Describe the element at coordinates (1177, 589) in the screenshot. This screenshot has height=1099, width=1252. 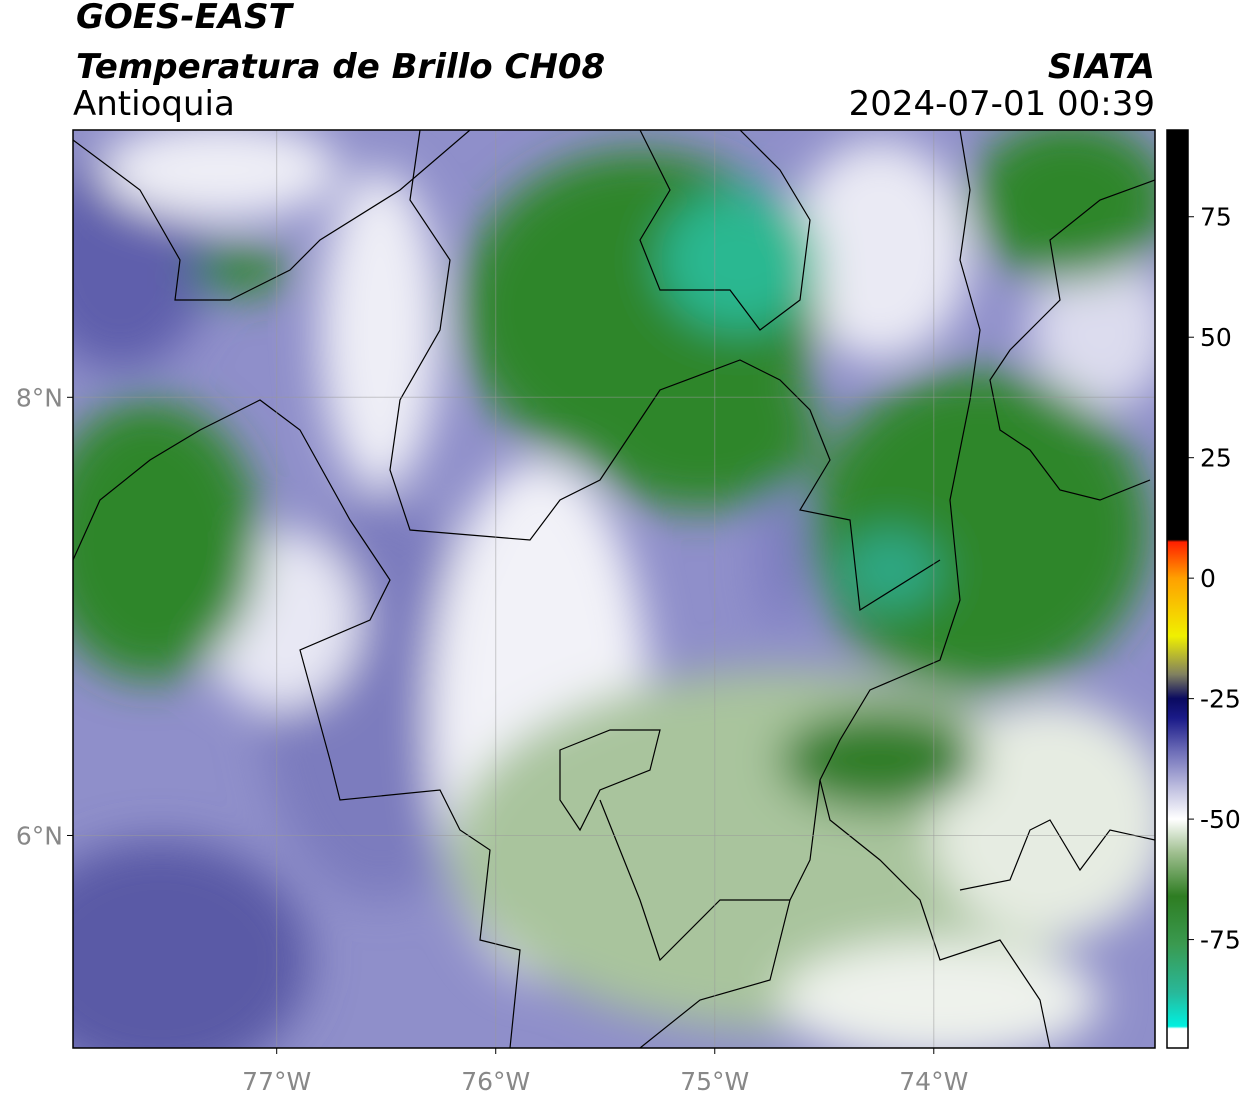
I see `colorbar` at that location.